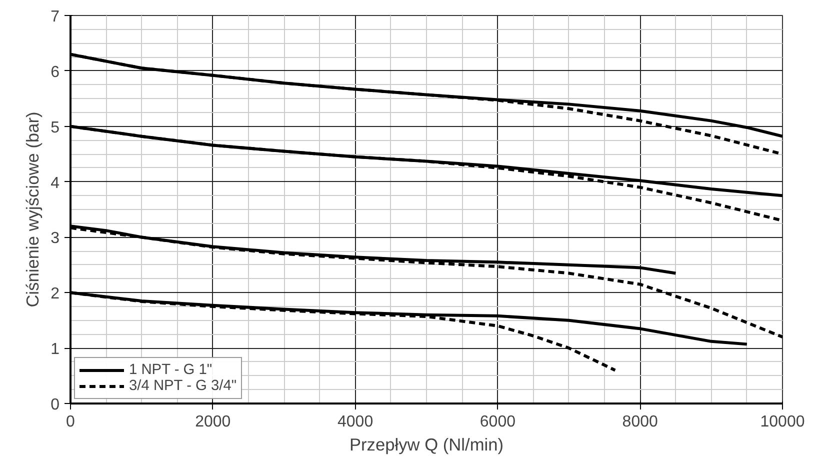 Image resolution: width=822 pixels, height=457 pixels. I want to click on x-tick-label: 10000, so click(782, 422).